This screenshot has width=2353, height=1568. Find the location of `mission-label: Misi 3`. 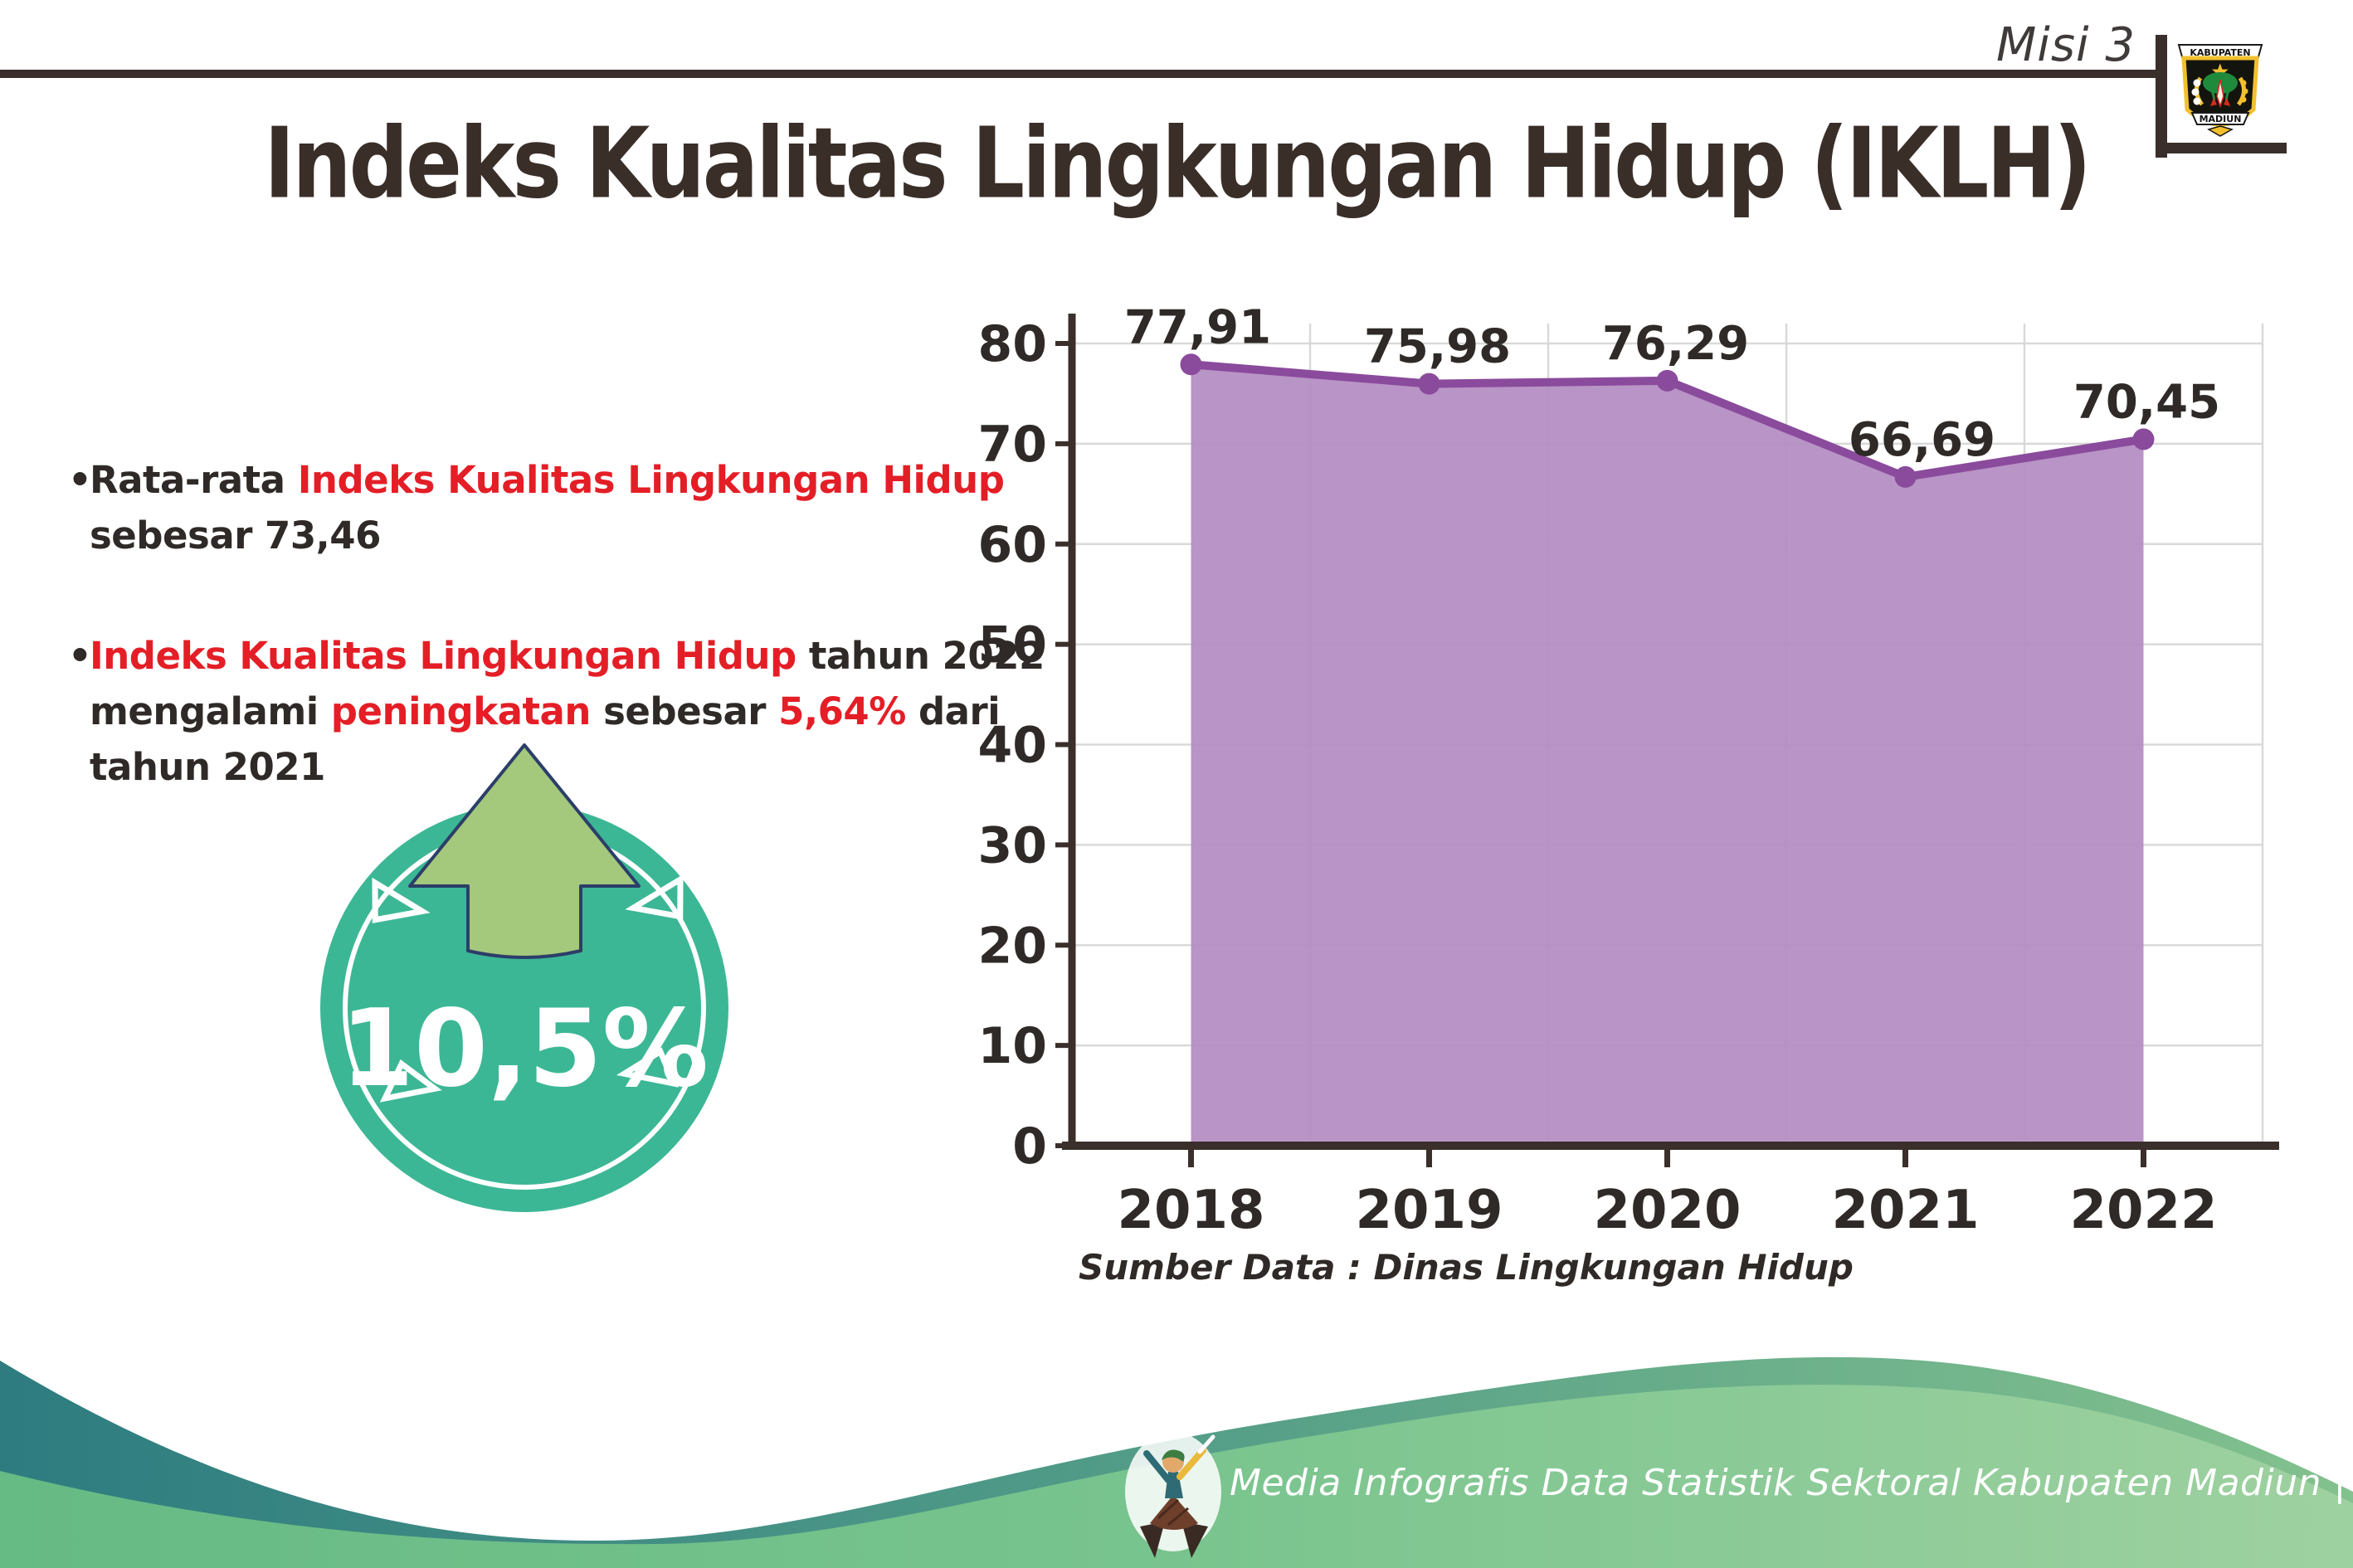

mission-label: Misi 3 is located at coordinates (2065, 45).